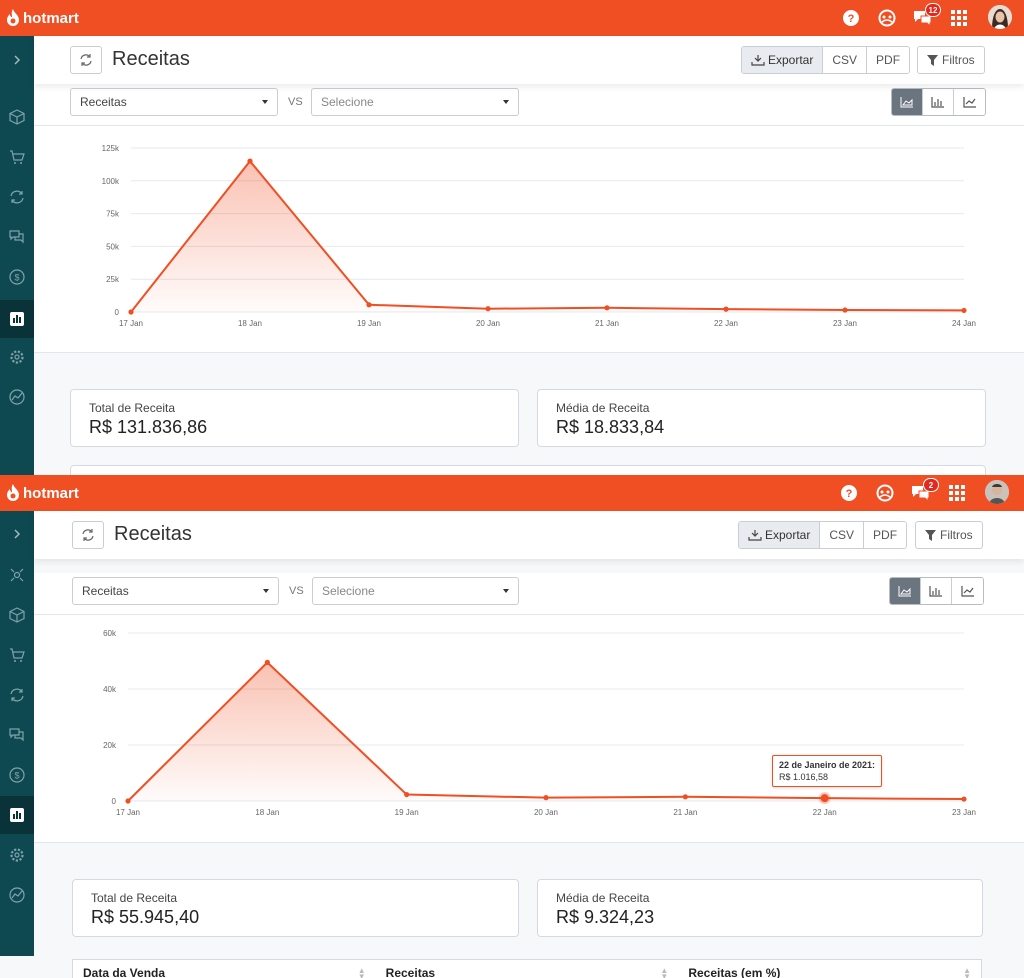 This screenshot has width=1024, height=978. Describe the element at coordinates (932, 60) in the screenshot. I see `filter-icon` at that location.